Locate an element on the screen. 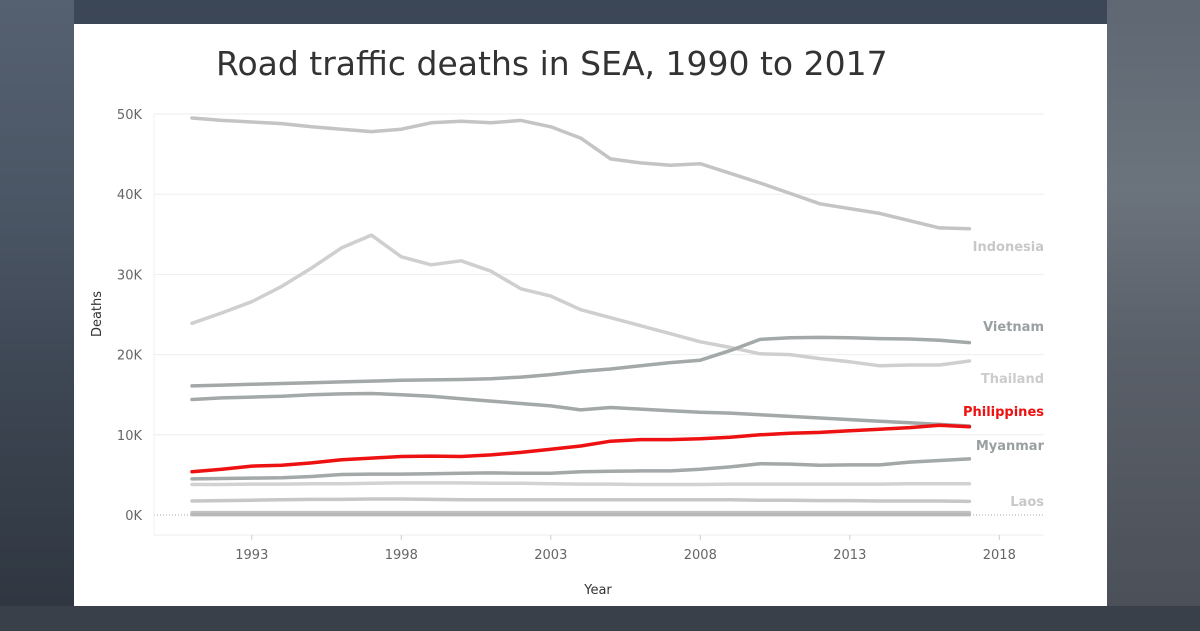 This screenshot has width=1200, height=631. x-axis-title: Year is located at coordinates (597, 590).